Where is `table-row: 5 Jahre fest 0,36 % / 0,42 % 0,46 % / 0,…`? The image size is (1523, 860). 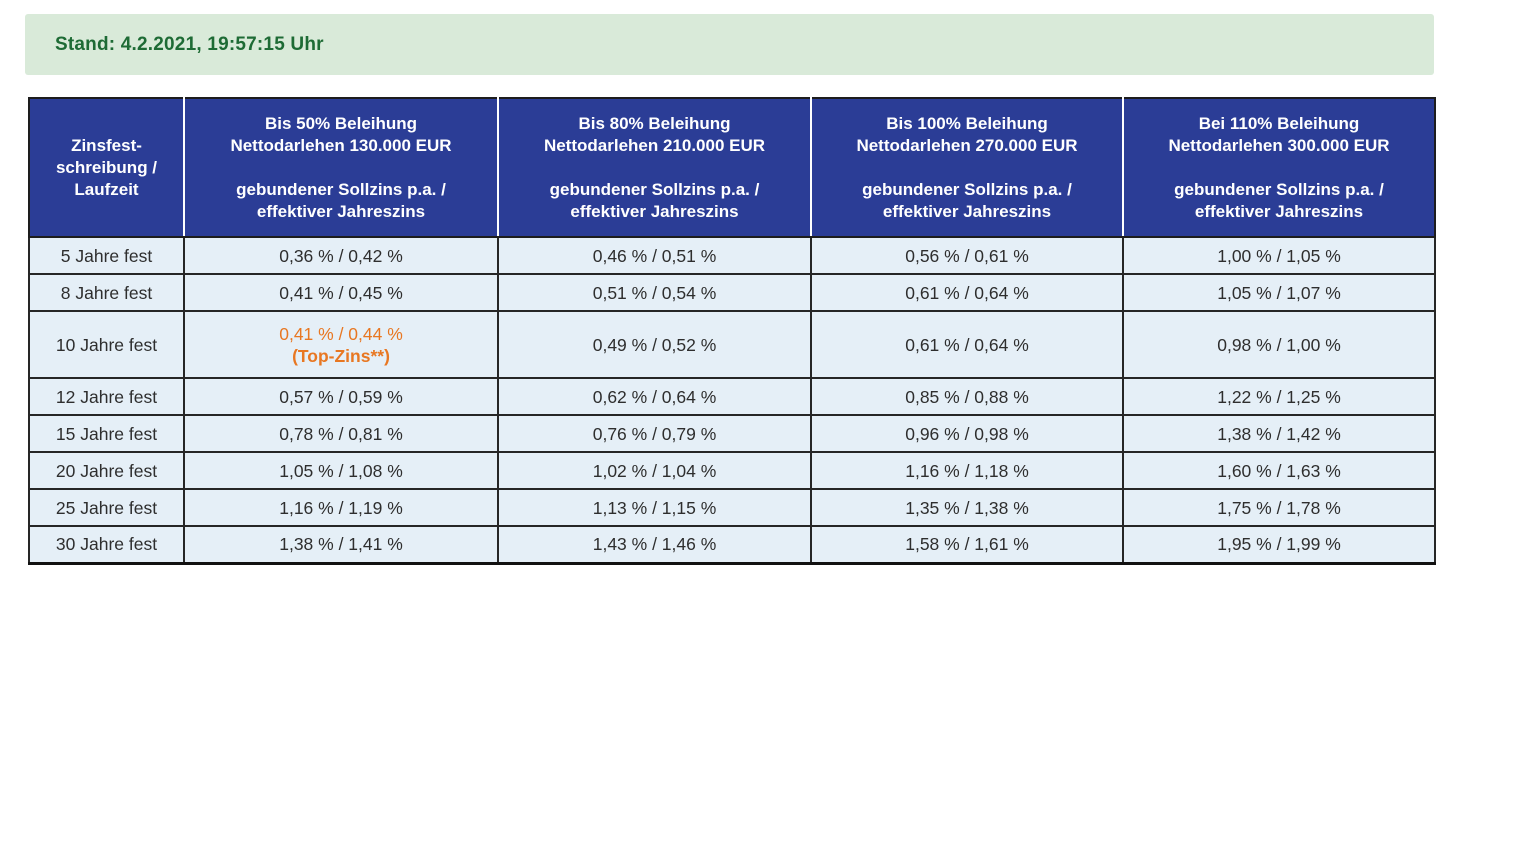
table-row: 5 Jahre fest 0,36 % / 0,42 % 0,46 % / 0,… is located at coordinates (732, 255).